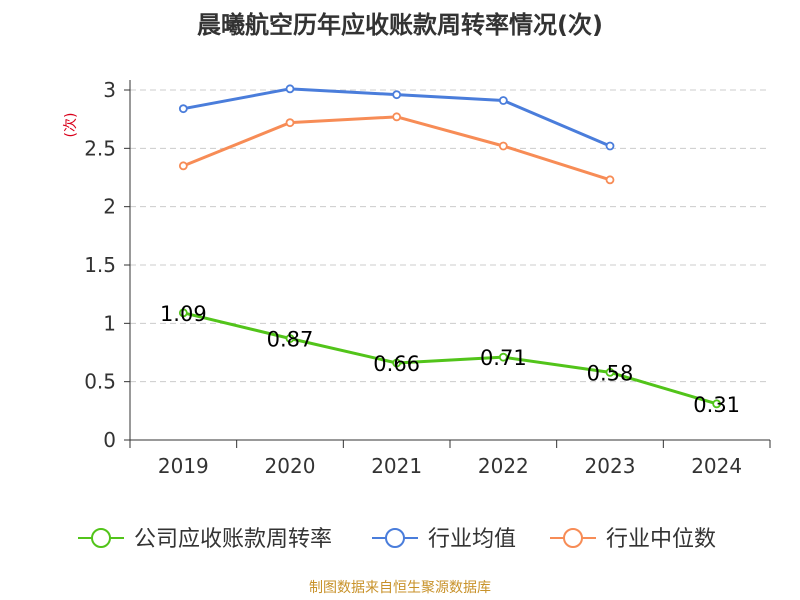 This screenshot has height=600, width=800. What do you see at coordinates (100, 382) in the screenshot?
I see `y-tick-label: 0.5` at bounding box center [100, 382].